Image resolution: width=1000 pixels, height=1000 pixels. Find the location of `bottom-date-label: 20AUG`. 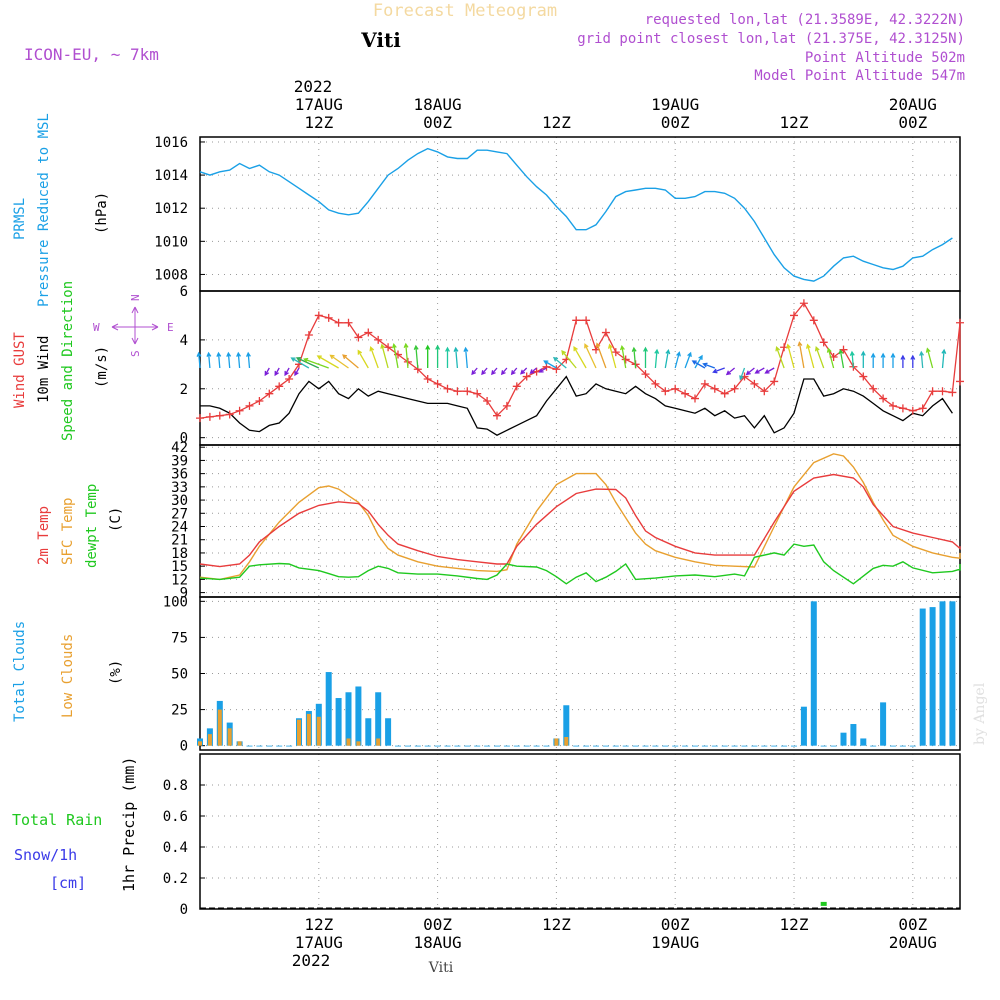

bottom-date-label: 20AUG is located at coordinates (913, 942).